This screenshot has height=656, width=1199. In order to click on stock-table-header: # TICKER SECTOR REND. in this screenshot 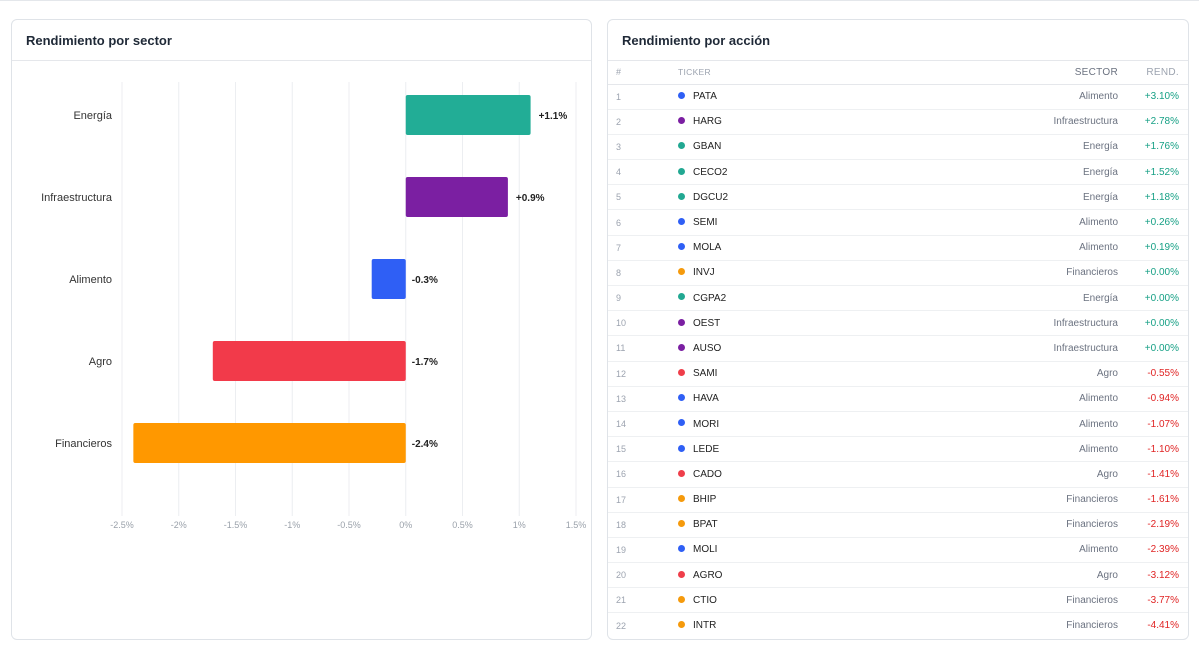, I will do `click(898, 73)`.